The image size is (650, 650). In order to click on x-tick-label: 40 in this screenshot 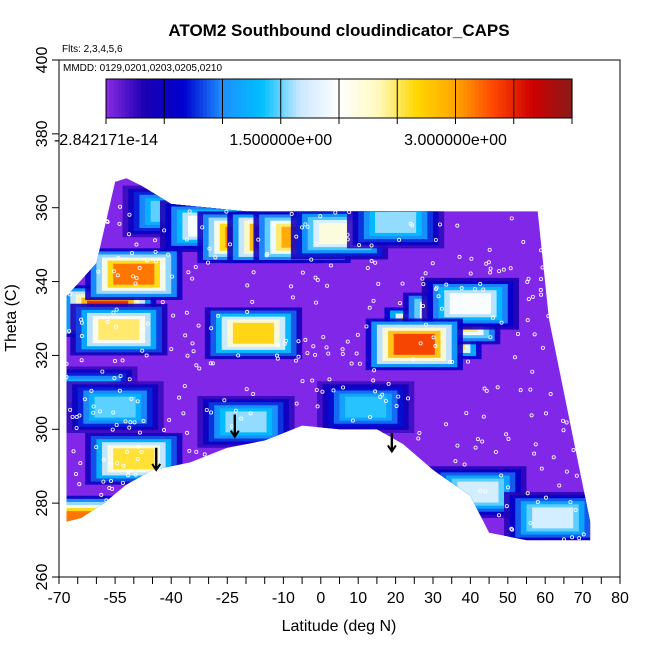, I will do `click(471, 598)`.